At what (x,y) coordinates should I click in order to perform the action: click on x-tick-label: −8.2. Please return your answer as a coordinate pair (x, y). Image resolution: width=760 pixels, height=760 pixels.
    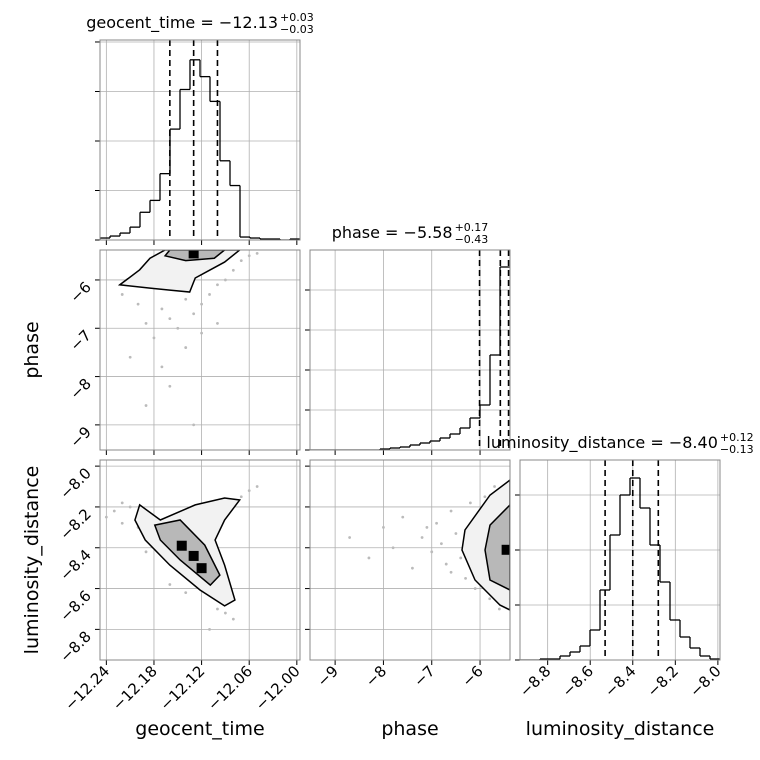
    Looking at the image, I should click on (663, 681).